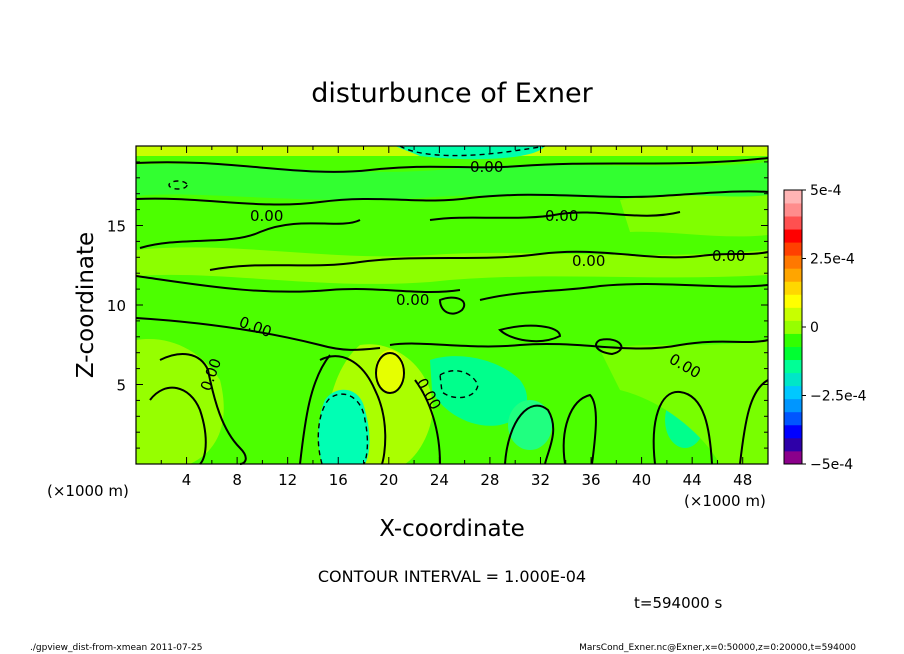  What do you see at coordinates (388, 480) in the screenshot?
I see `x-tick-label: 20` at bounding box center [388, 480].